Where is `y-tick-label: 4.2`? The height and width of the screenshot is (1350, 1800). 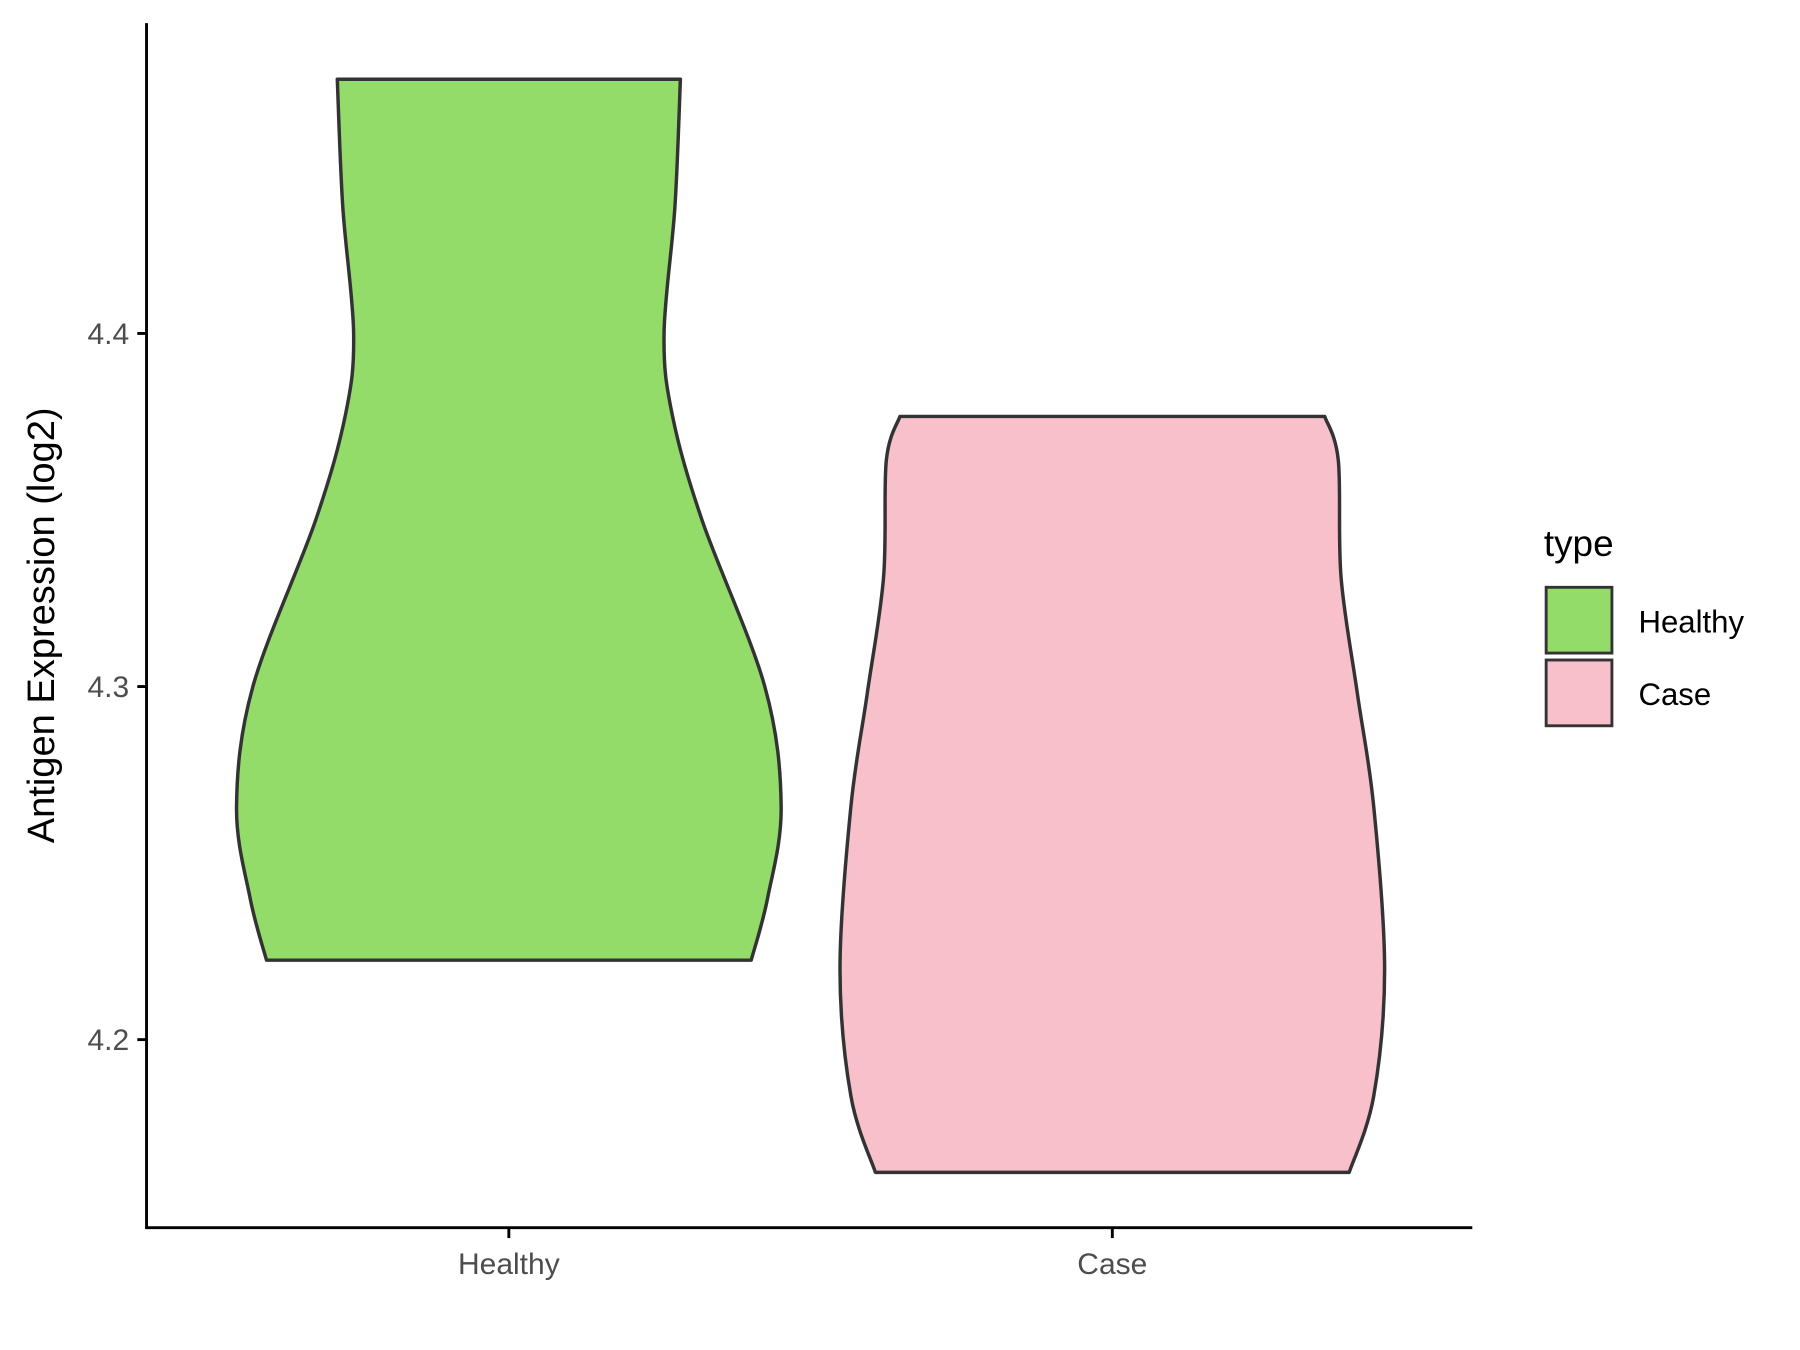 y-tick-label: 4.2 is located at coordinates (109, 1040).